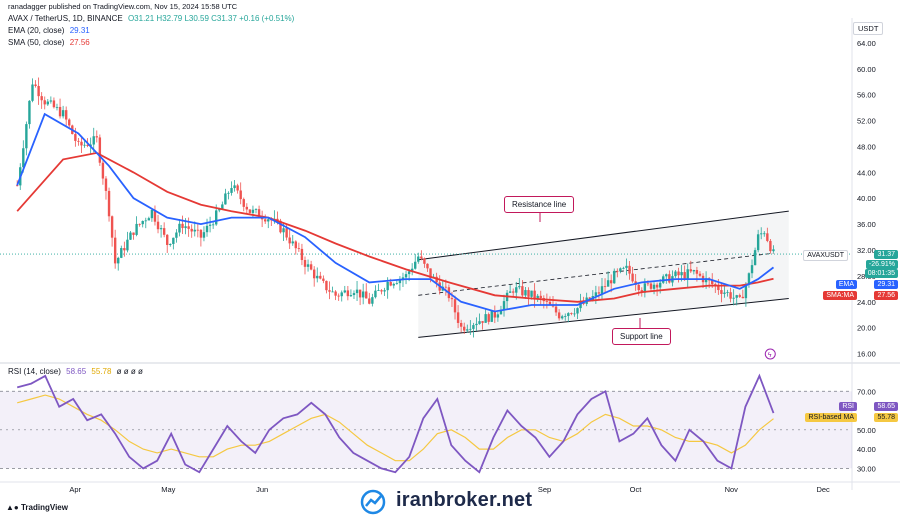 The image size is (900, 520). I want to click on price-axis-tick: 48.00, so click(866, 146).